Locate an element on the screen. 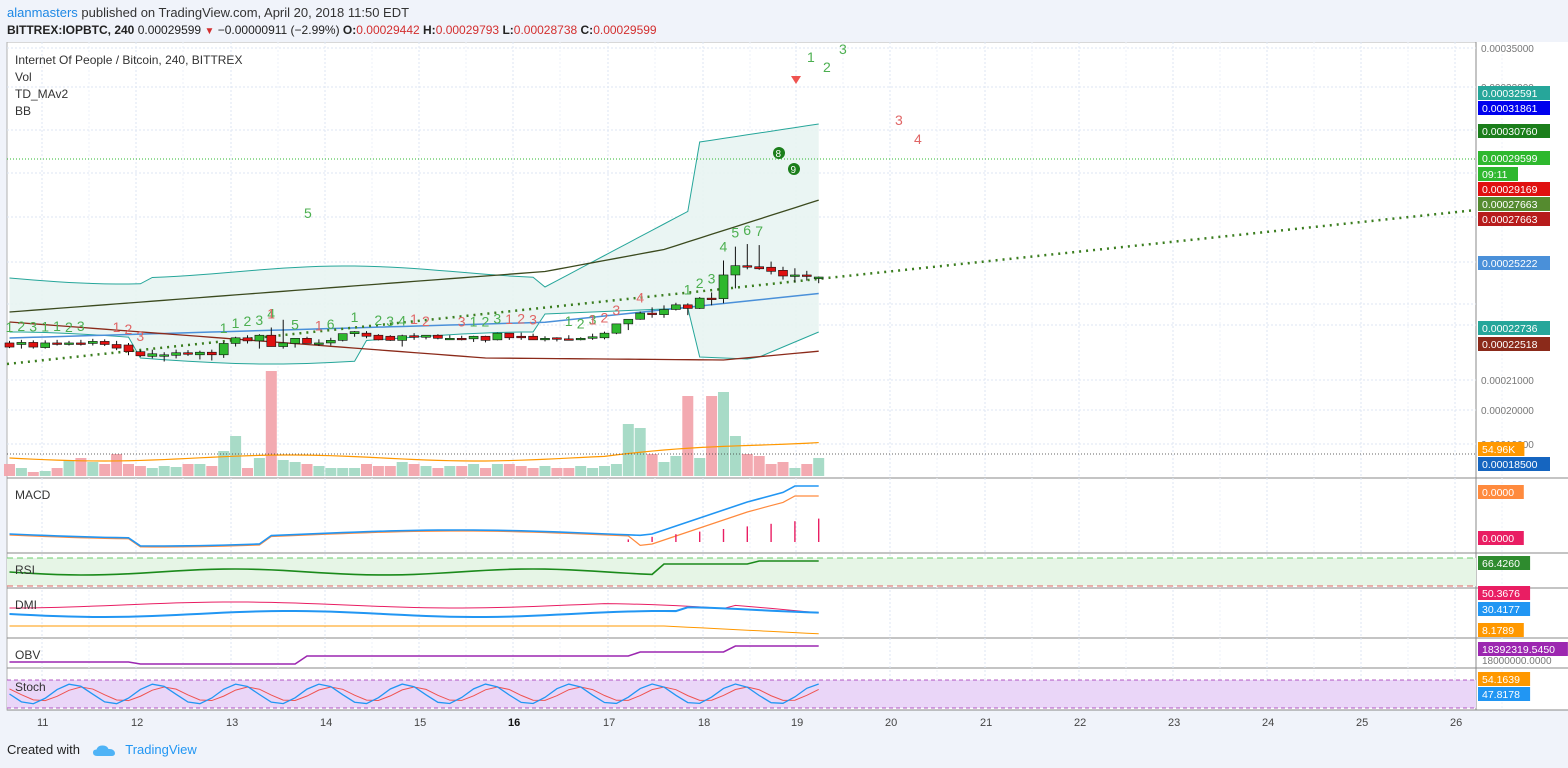 The image size is (1568, 768). close-label: C: is located at coordinates (587, 30).